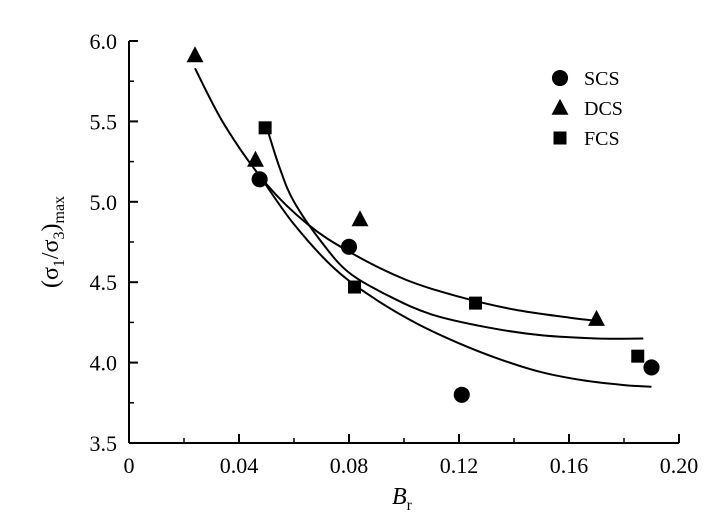  I want to click on y-tick-label: 6.0, so click(104, 41).